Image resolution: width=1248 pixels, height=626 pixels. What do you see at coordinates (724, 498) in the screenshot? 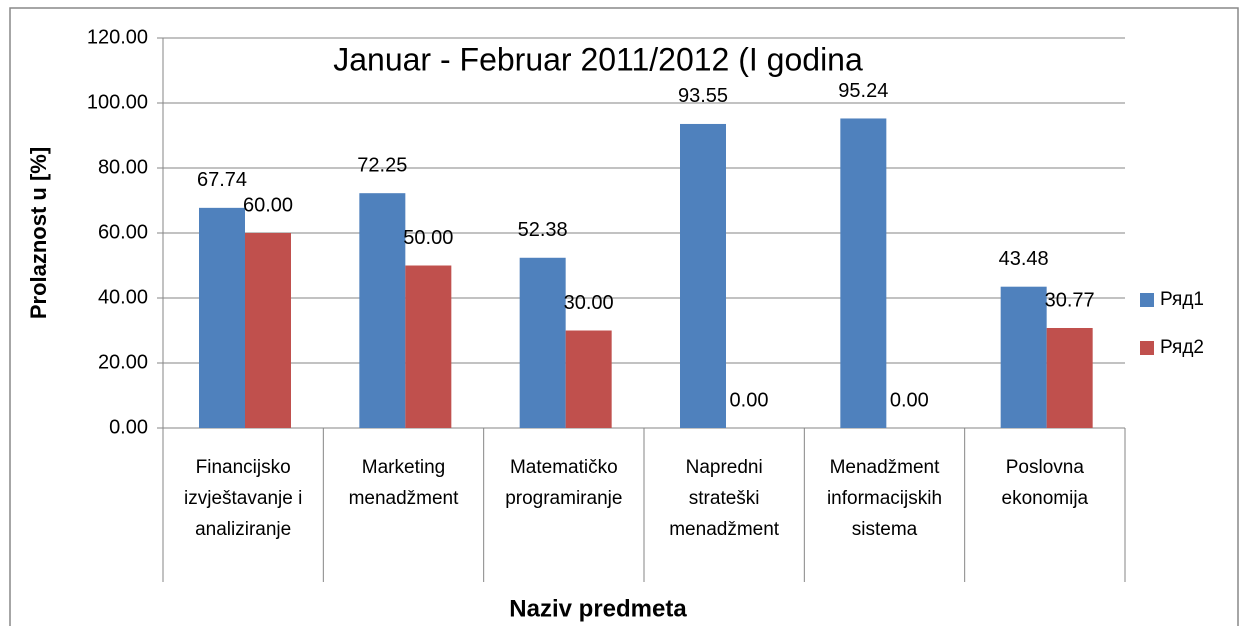
I see `x-tick-label: Napredni strateški menadžment` at bounding box center [724, 498].